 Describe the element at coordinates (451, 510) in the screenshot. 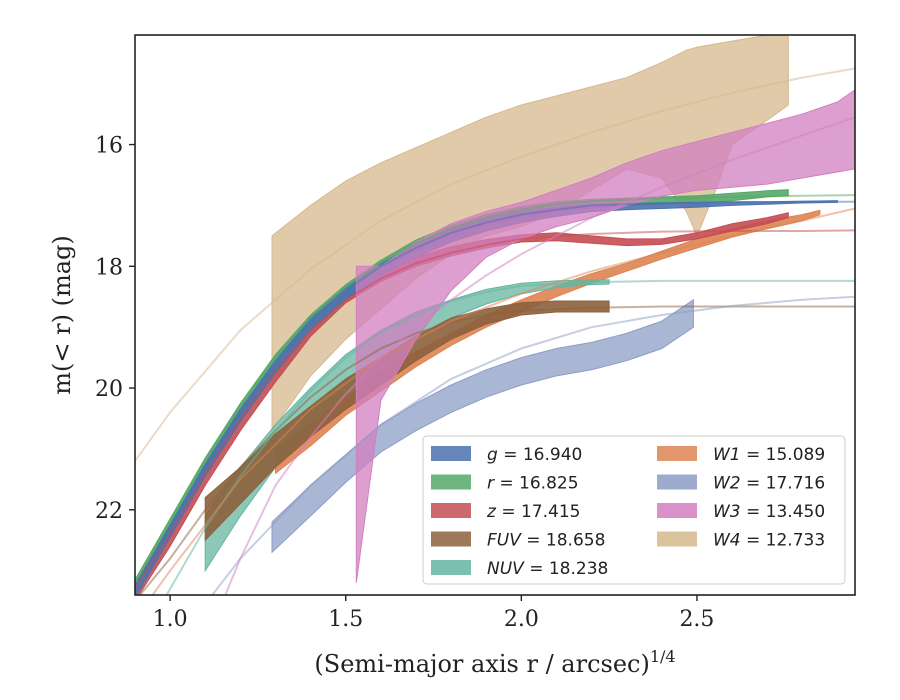

I see `legend-swatch-z` at that location.